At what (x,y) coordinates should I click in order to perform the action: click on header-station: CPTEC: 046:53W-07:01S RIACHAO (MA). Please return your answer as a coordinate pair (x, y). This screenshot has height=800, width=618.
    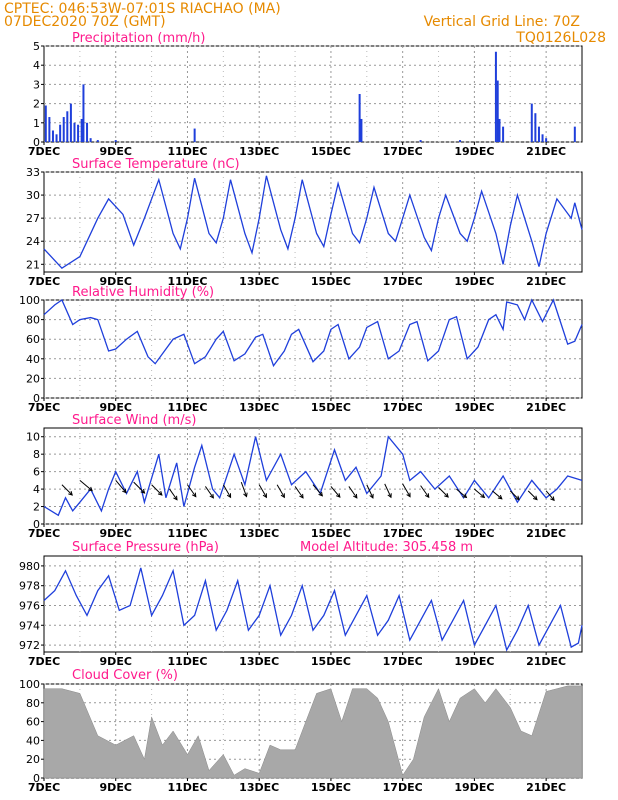
    Looking at the image, I should click on (142, 9).